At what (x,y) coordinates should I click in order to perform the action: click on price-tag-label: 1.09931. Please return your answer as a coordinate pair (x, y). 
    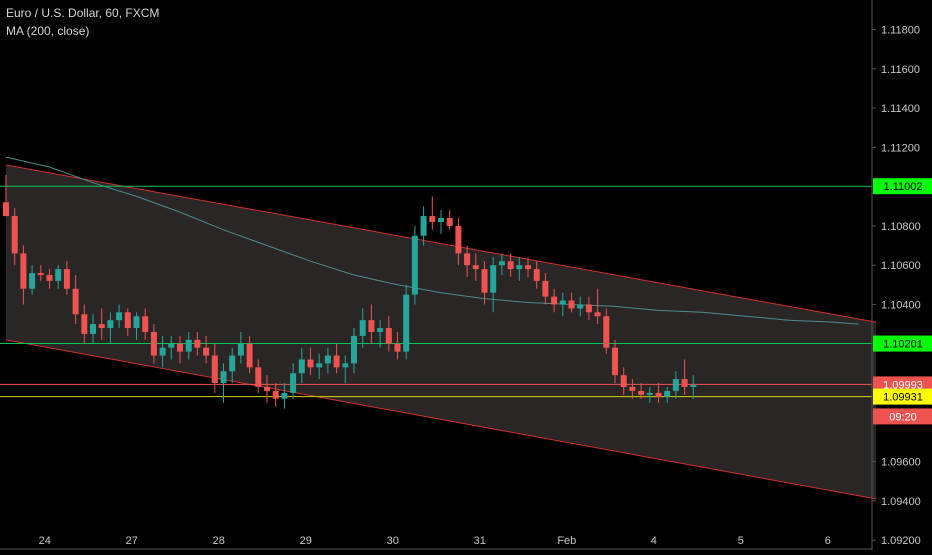
    Looking at the image, I should click on (903, 398).